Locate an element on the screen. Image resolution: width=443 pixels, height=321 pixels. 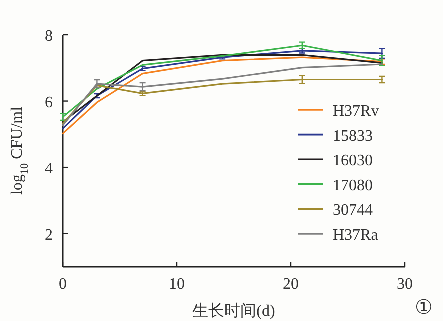
x-tick-label: 20 is located at coordinates (291, 284).